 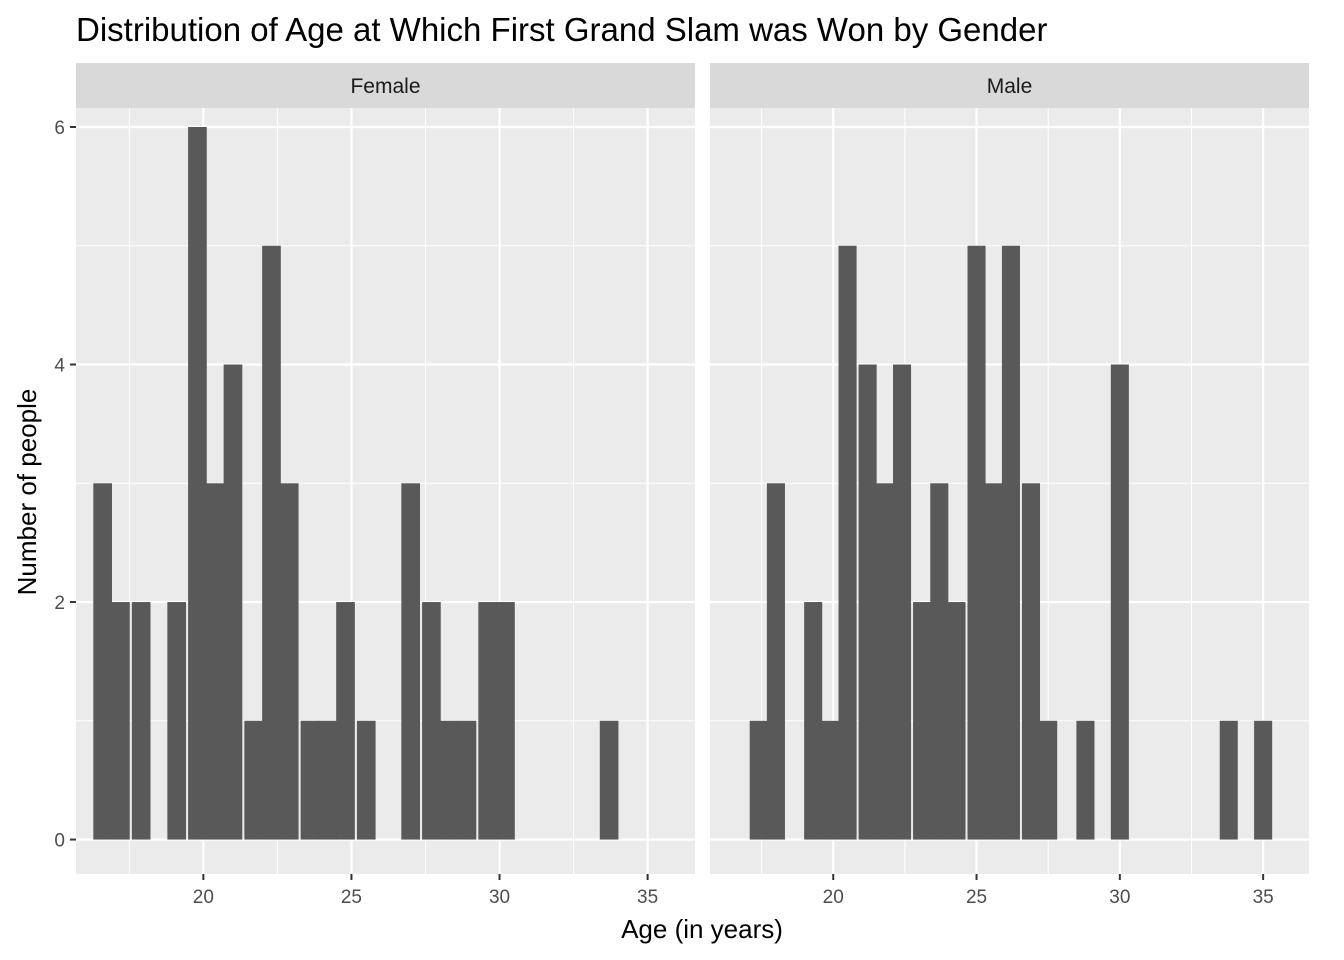 What do you see at coordinates (59, 366) in the screenshot?
I see `y-tick-label: 4` at bounding box center [59, 366].